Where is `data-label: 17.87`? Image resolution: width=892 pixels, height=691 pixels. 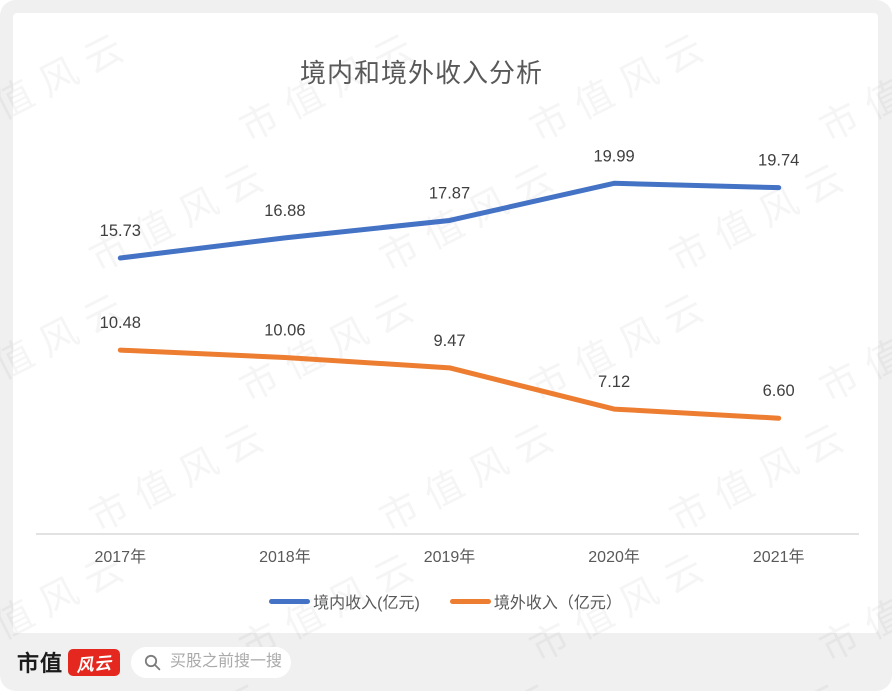
data-label: 17.87 is located at coordinates (449, 193).